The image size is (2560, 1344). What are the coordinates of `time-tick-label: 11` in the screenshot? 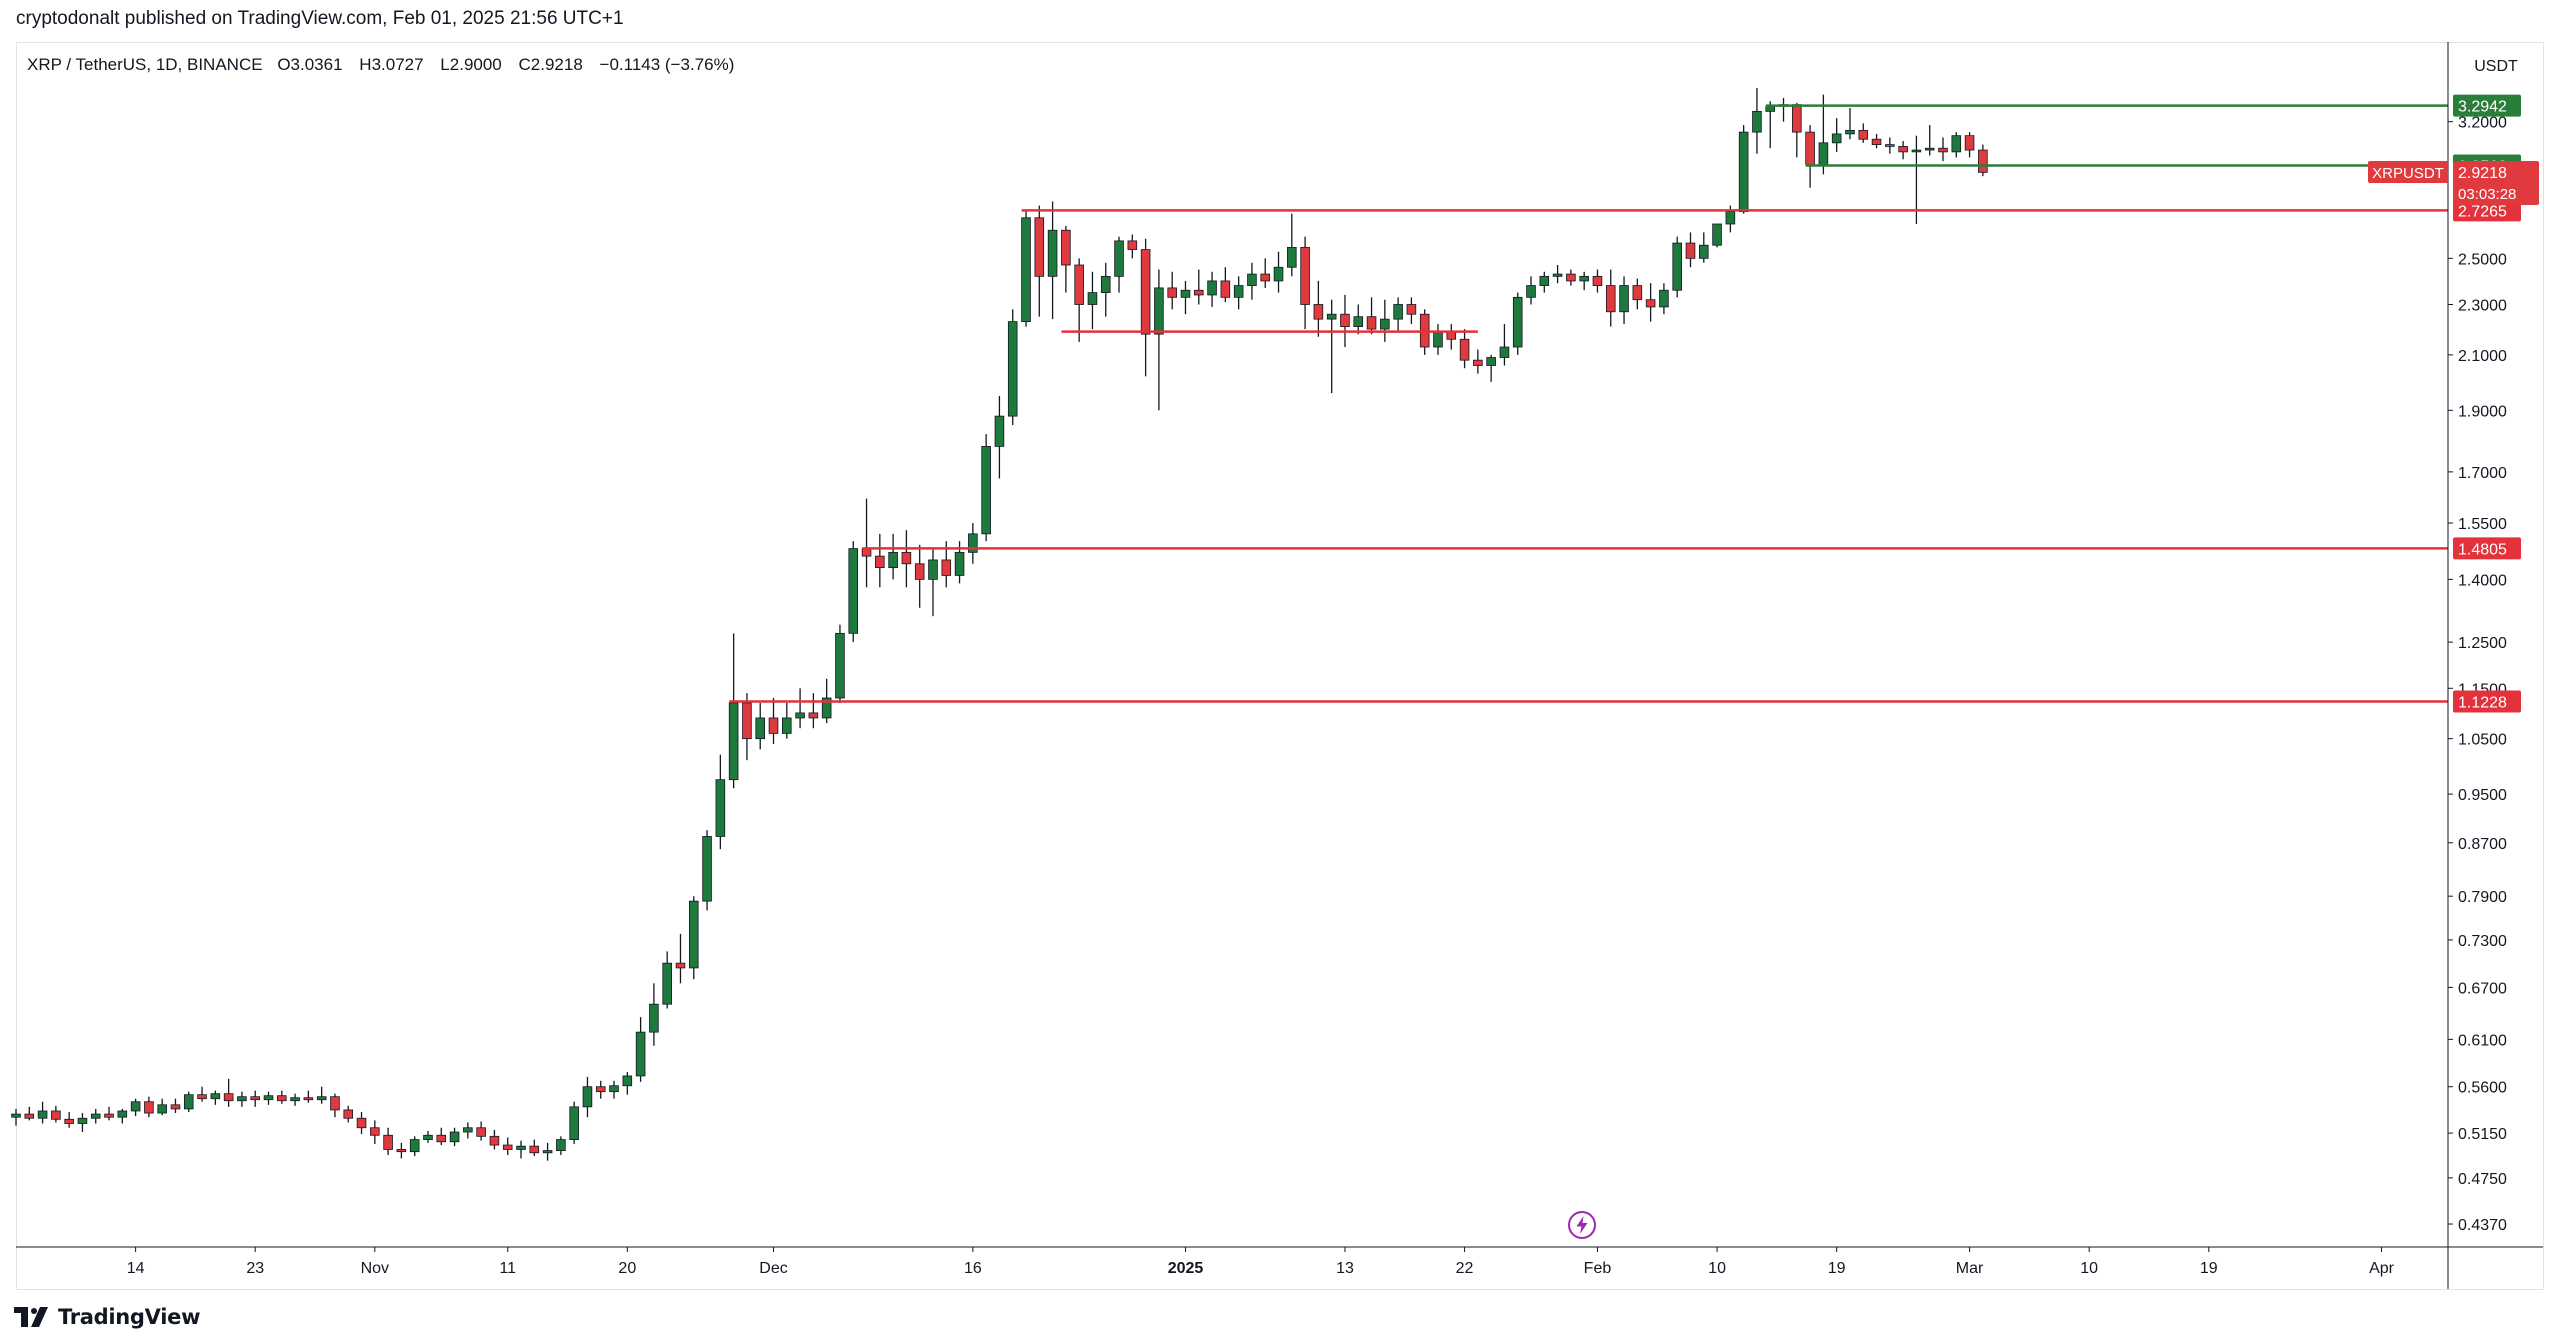 It's located at (507, 1268).